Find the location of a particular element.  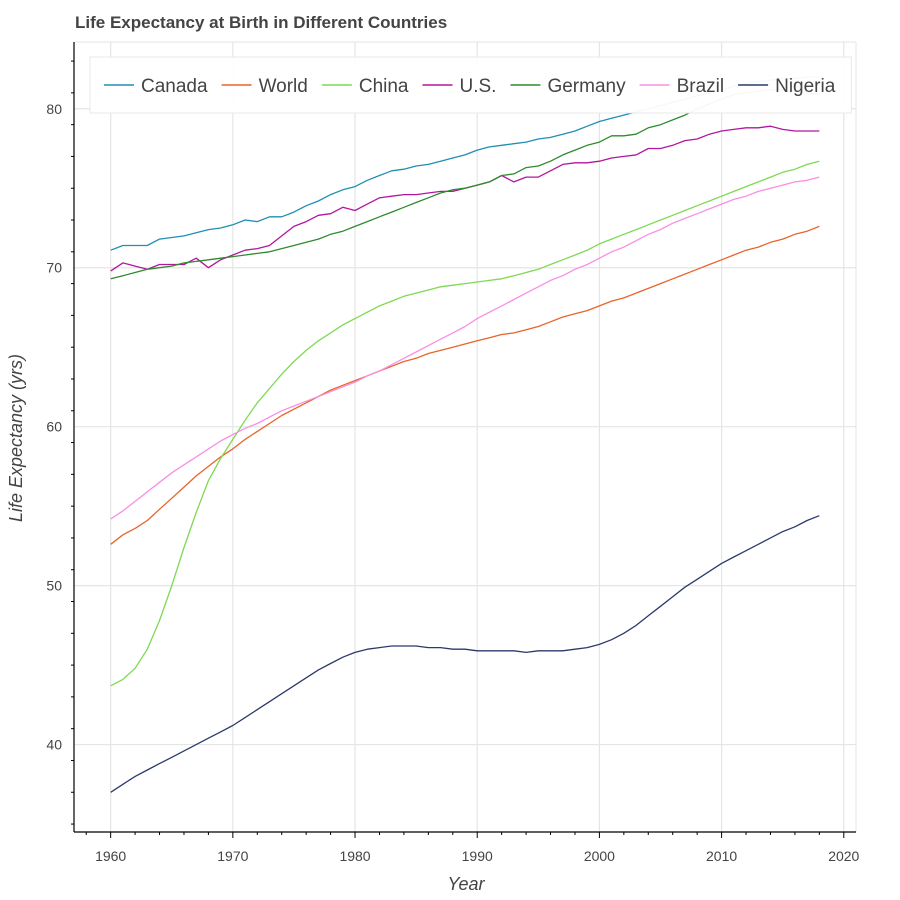

legend-label-germany: Germany is located at coordinates (586, 86).